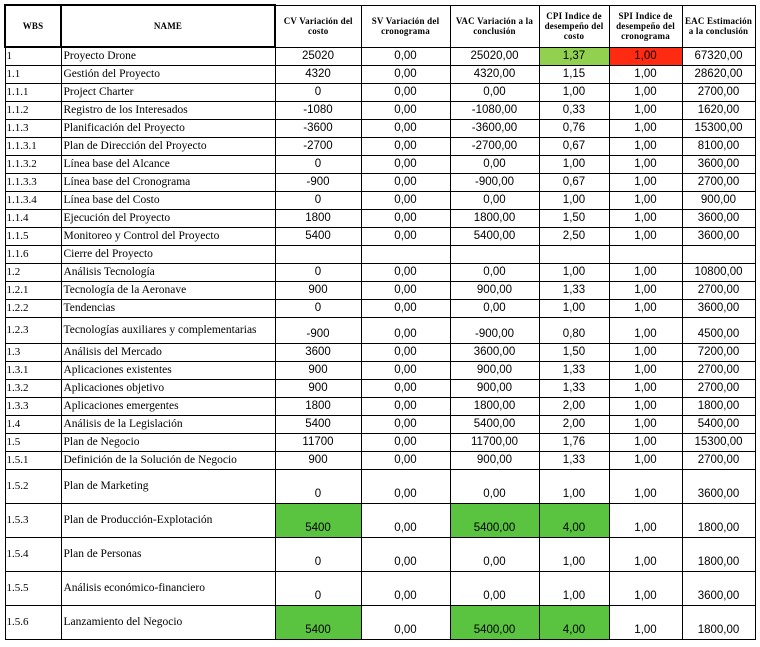 The width and height of the screenshot is (760, 647). I want to click on header-cpi: CPI Indice de desempeño del costo, so click(574, 26).